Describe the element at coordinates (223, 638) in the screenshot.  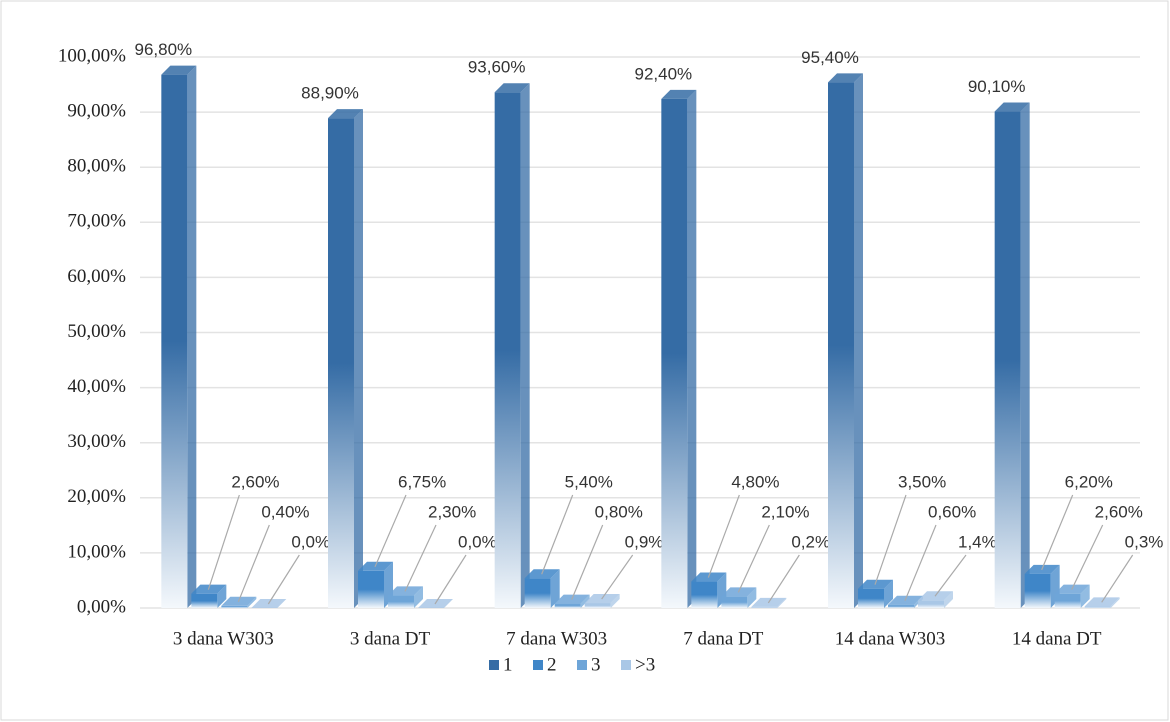
I see `x-tick-label: 3 dana W303` at that location.